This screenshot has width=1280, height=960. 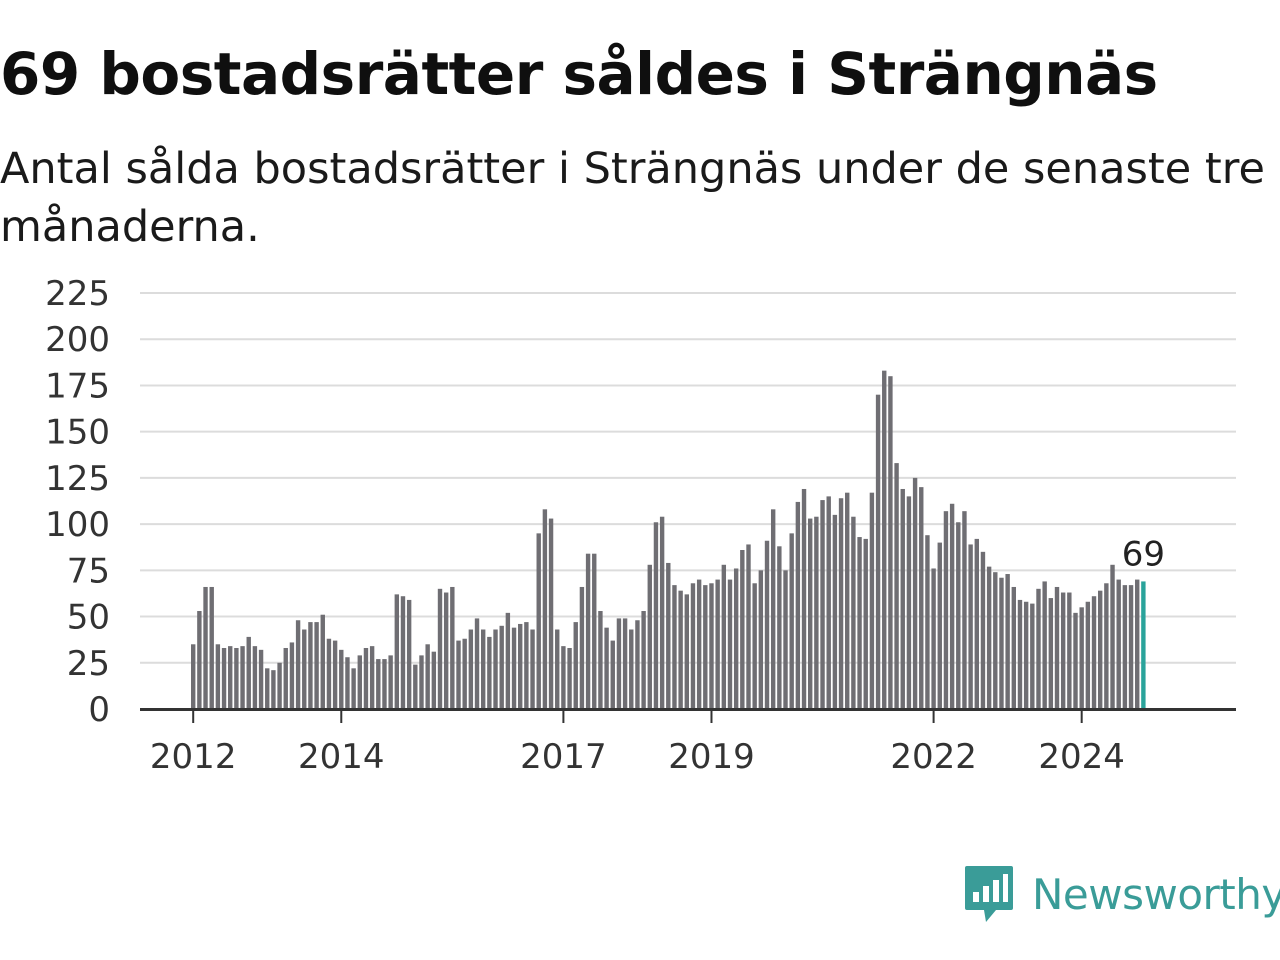 I want to click on y-tick-label: 100, so click(x=77, y=525).